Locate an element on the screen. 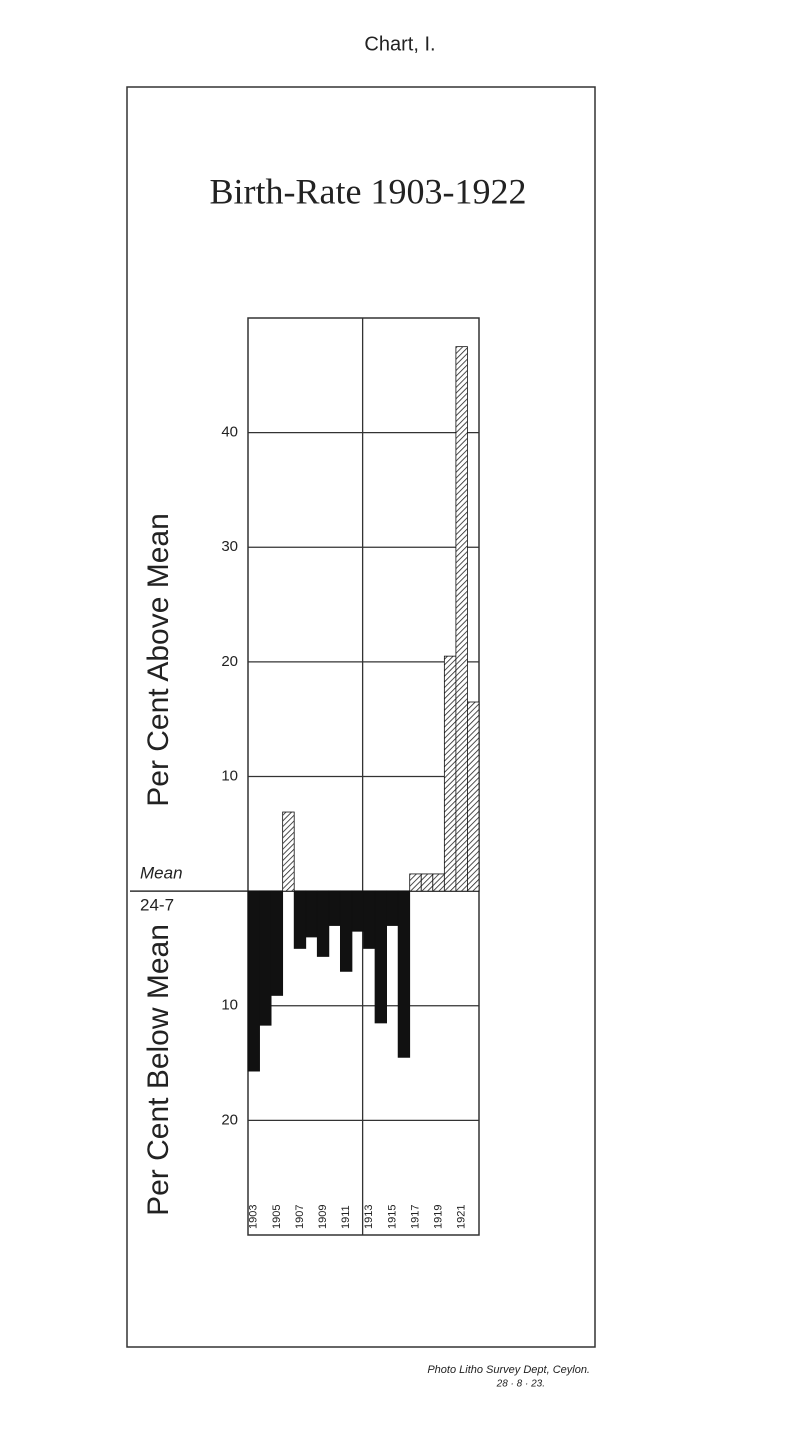  x-tick-label: 1905 is located at coordinates (277, 1217).